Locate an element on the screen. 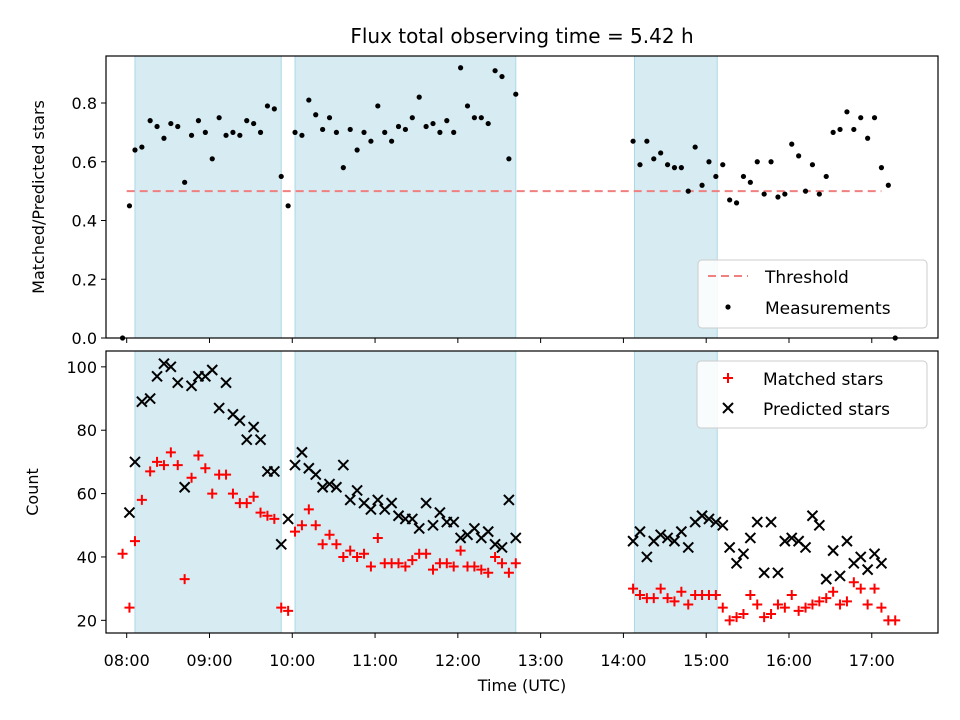 Image resolution: width=960 pixels, height=720 pixels. chart-title: Flux total observing time = 5.42 h is located at coordinates (521, 36).